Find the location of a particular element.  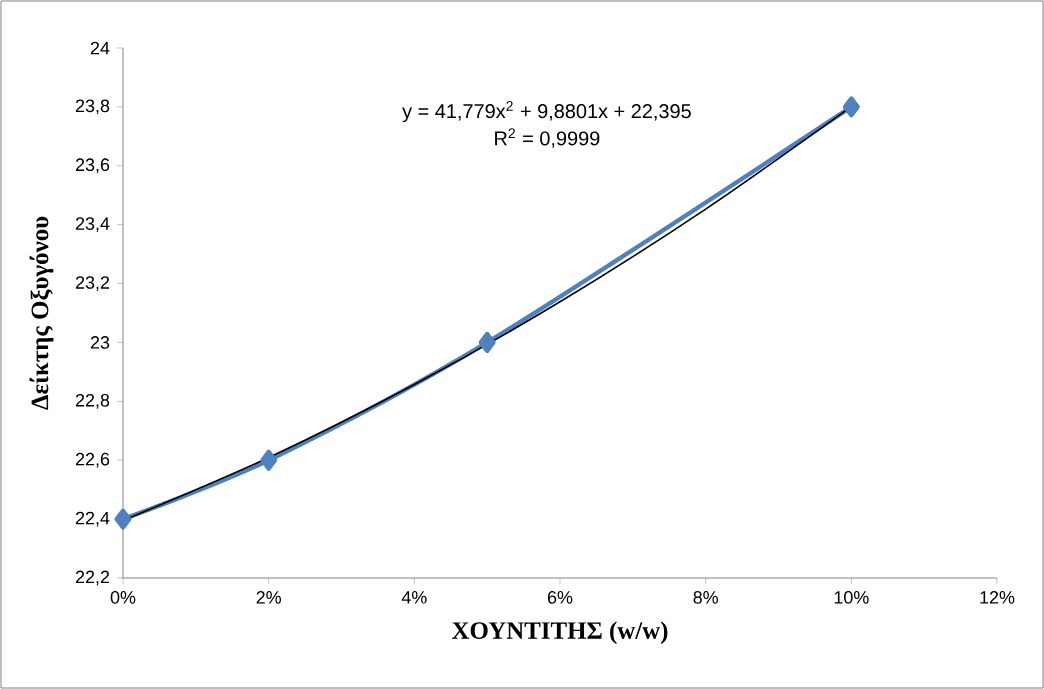

x-tick-label: 2% is located at coordinates (268, 597).